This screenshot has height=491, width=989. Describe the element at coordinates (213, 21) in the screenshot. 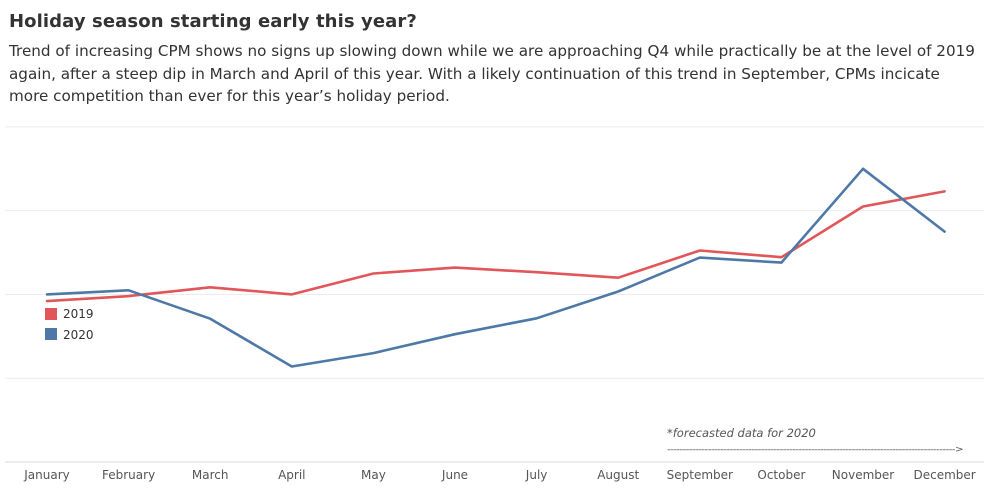

I see `chart-title: Holiday season starting early this year?` at that location.